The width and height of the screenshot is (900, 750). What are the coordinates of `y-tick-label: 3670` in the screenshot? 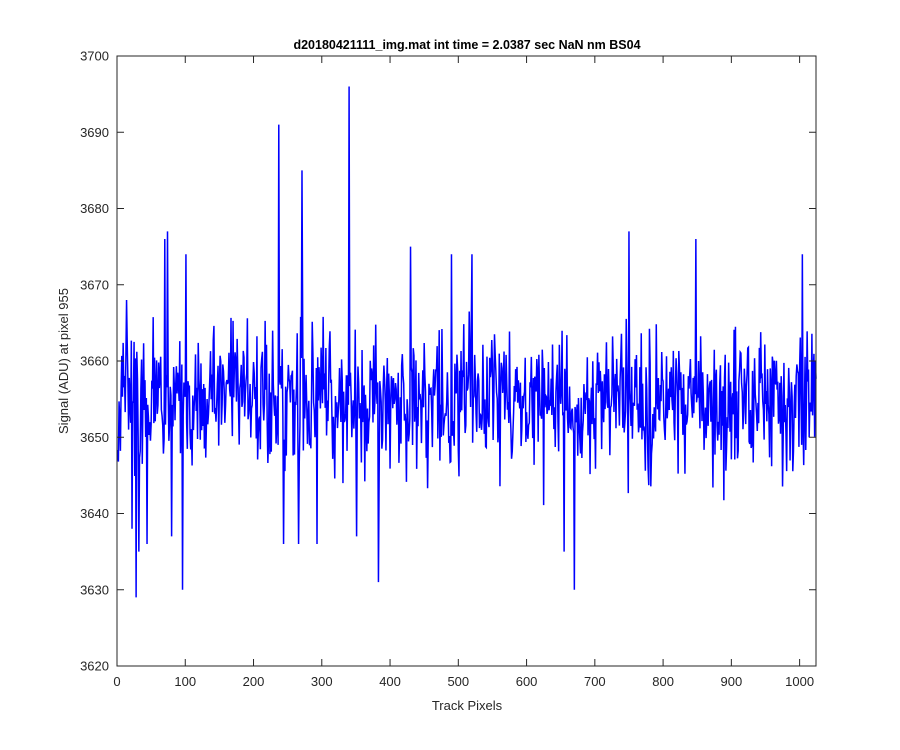 It's located at (94, 284).